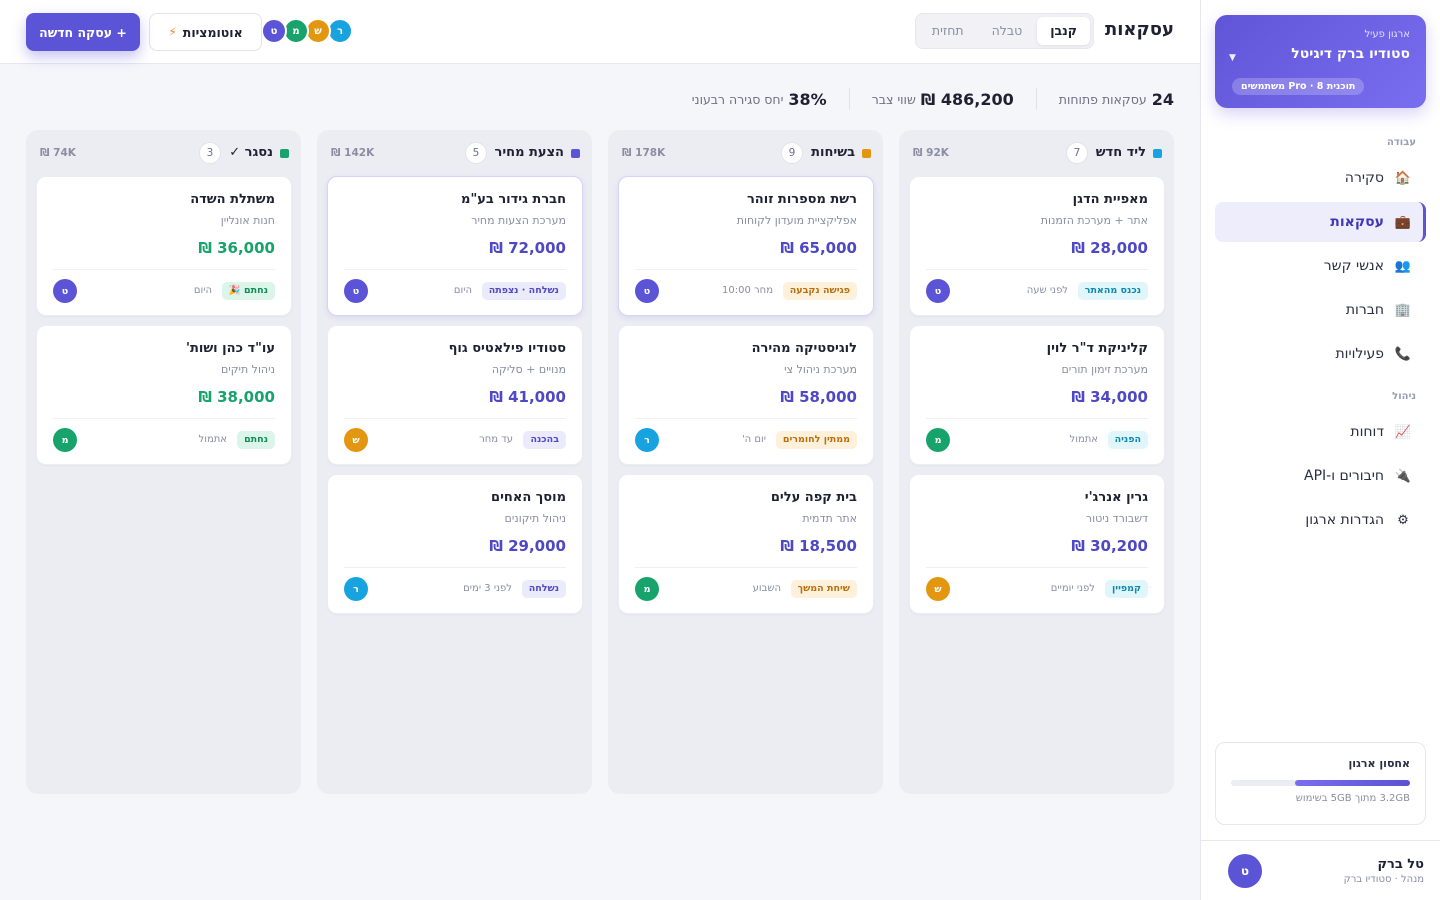 Image resolution: width=1440 pixels, height=900 pixels. I want to click on sidebar-item-label: פעילויות, so click(1359, 354).